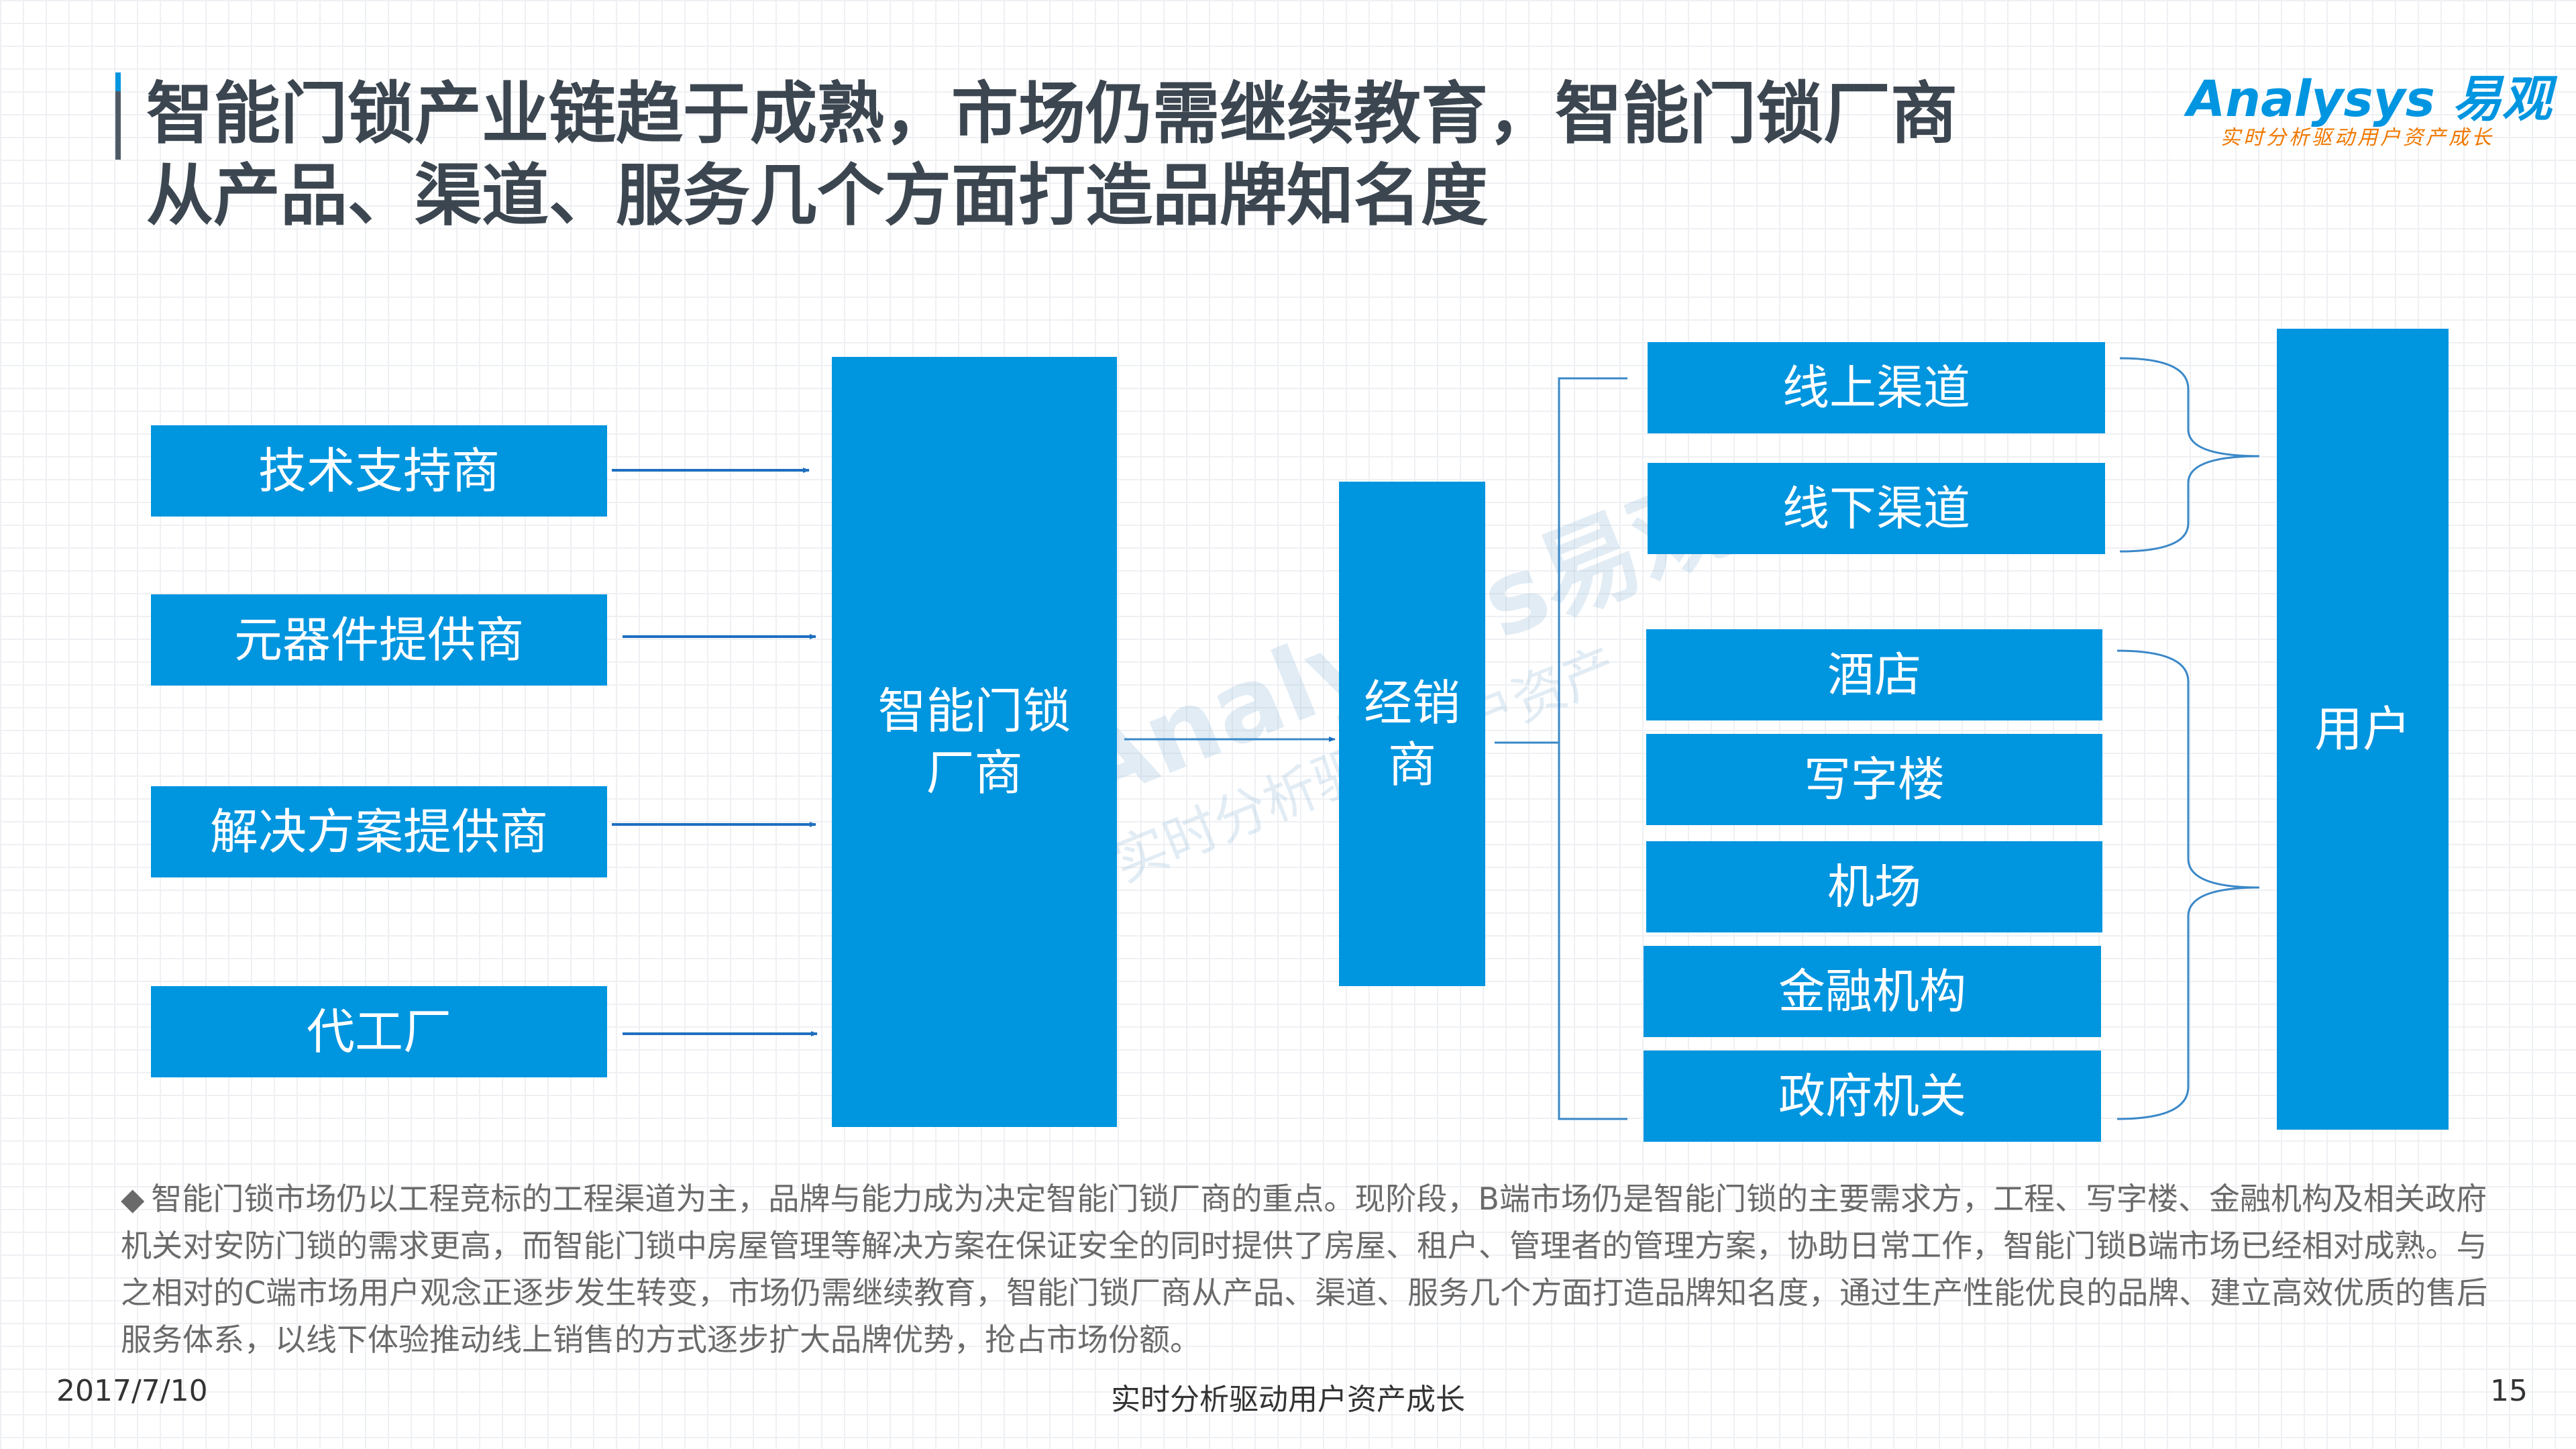 This screenshot has width=2576, height=1449. Describe the element at coordinates (974, 742) in the screenshot. I see `box-smart-lock-manufacturer: 智能门锁厂商` at that location.